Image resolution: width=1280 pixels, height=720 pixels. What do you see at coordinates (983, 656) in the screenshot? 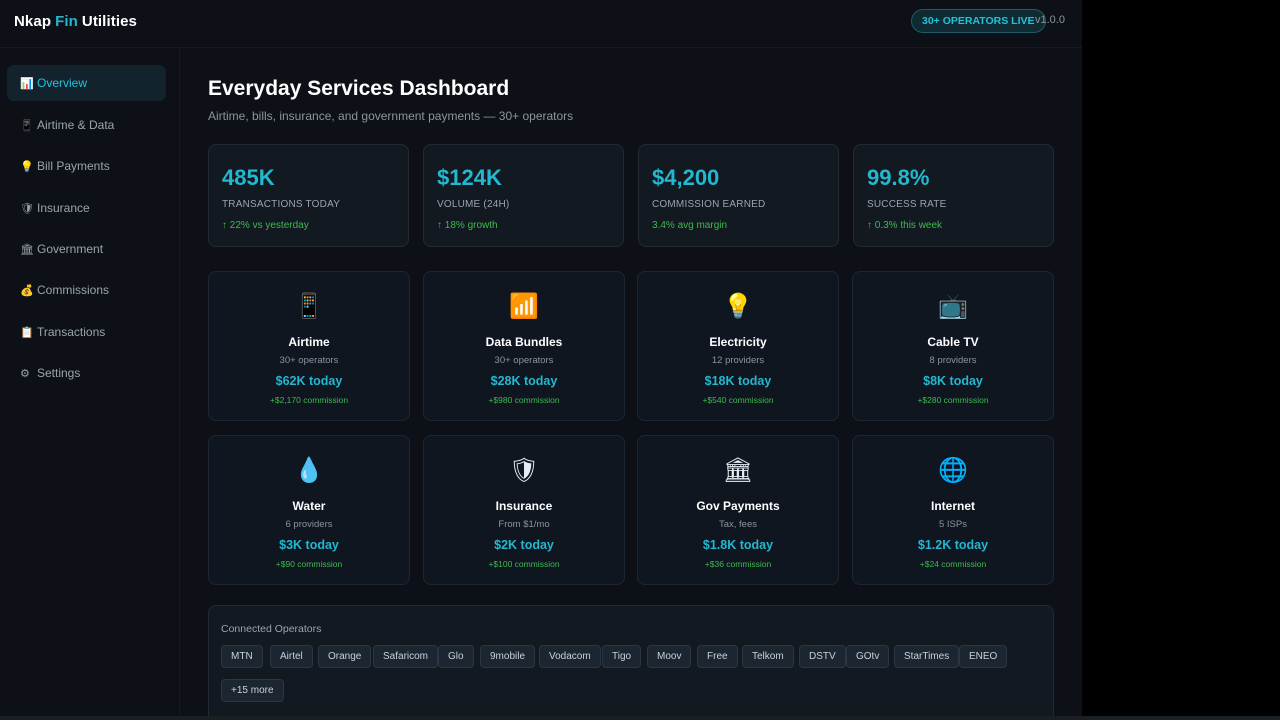
I see `operator-chip-eneo: ENEO` at bounding box center [983, 656].